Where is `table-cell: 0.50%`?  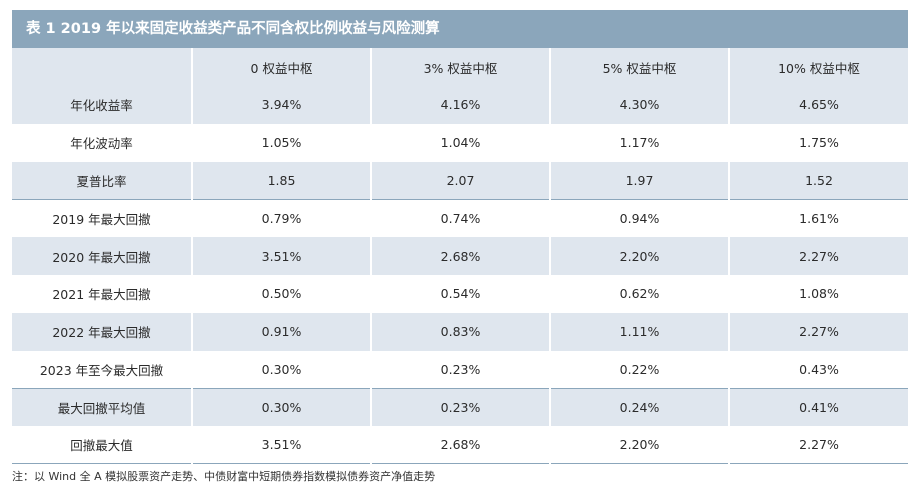
table-cell: 0.50% is located at coordinates (281, 293).